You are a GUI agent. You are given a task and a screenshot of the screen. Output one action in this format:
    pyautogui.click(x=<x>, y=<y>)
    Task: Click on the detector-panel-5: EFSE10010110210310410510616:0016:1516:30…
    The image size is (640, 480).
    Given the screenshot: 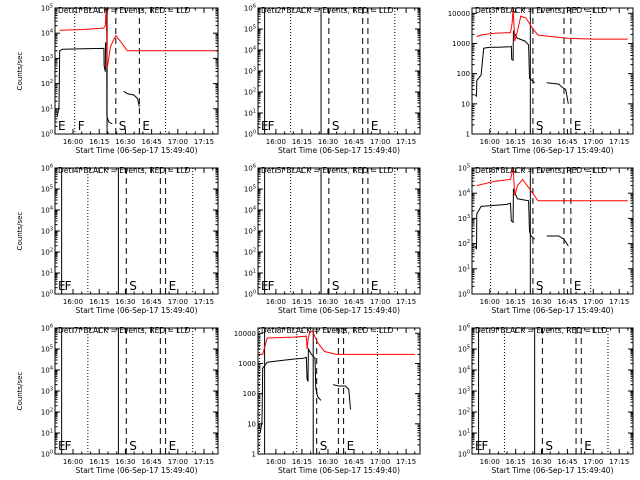 What is the action you would take?
    pyautogui.click(x=332, y=239)
    